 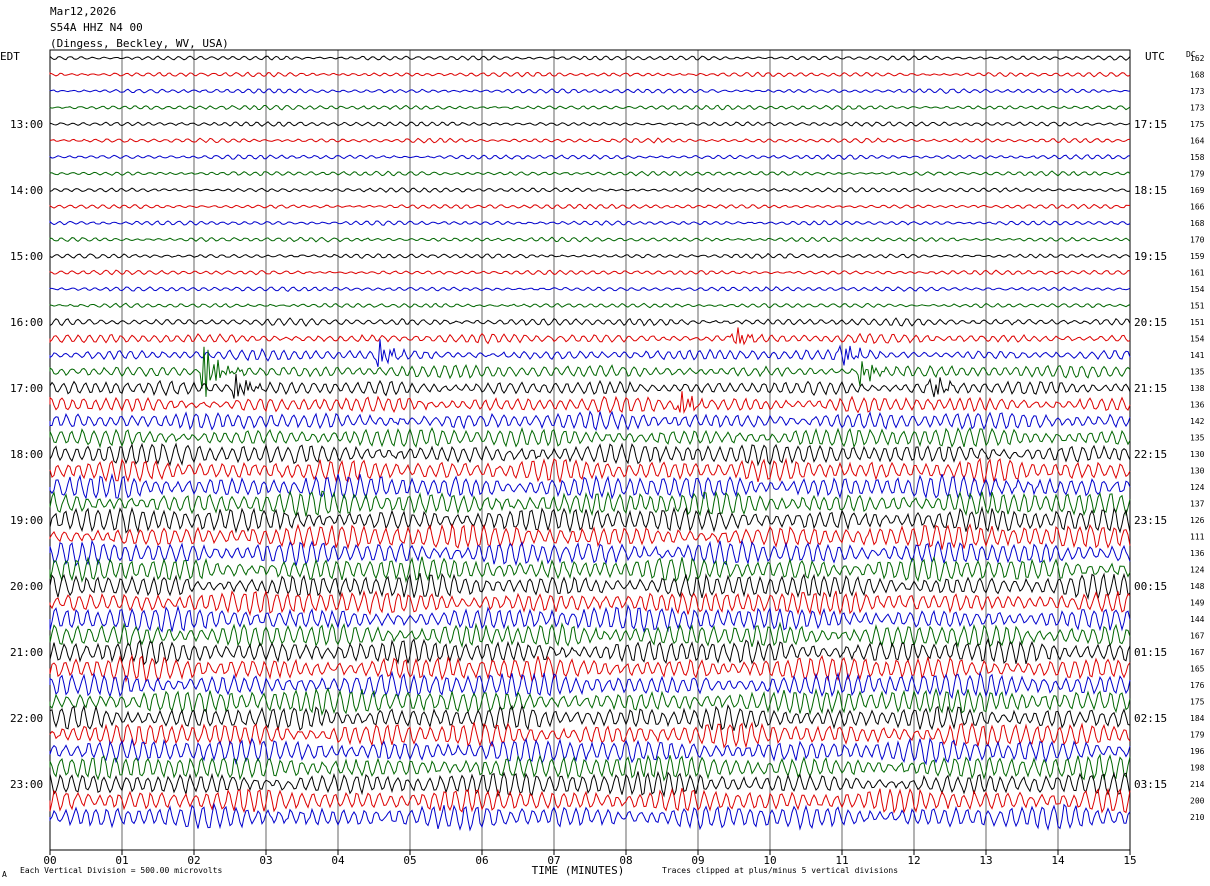 What do you see at coordinates (1150, 520) in the screenshot?
I see `right-hour-label: 23:15` at bounding box center [1150, 520].